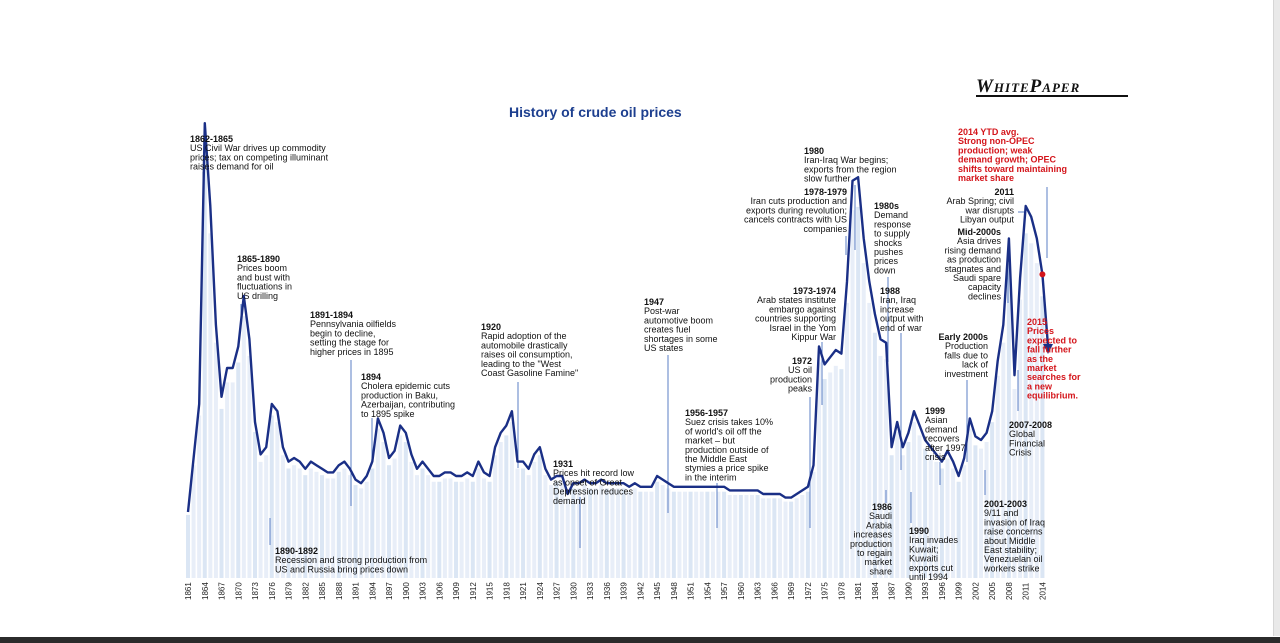  What do you see at coordinates (819, 470) in the screenshot?
I see `bar-1974` at bounding box center [819, 470].